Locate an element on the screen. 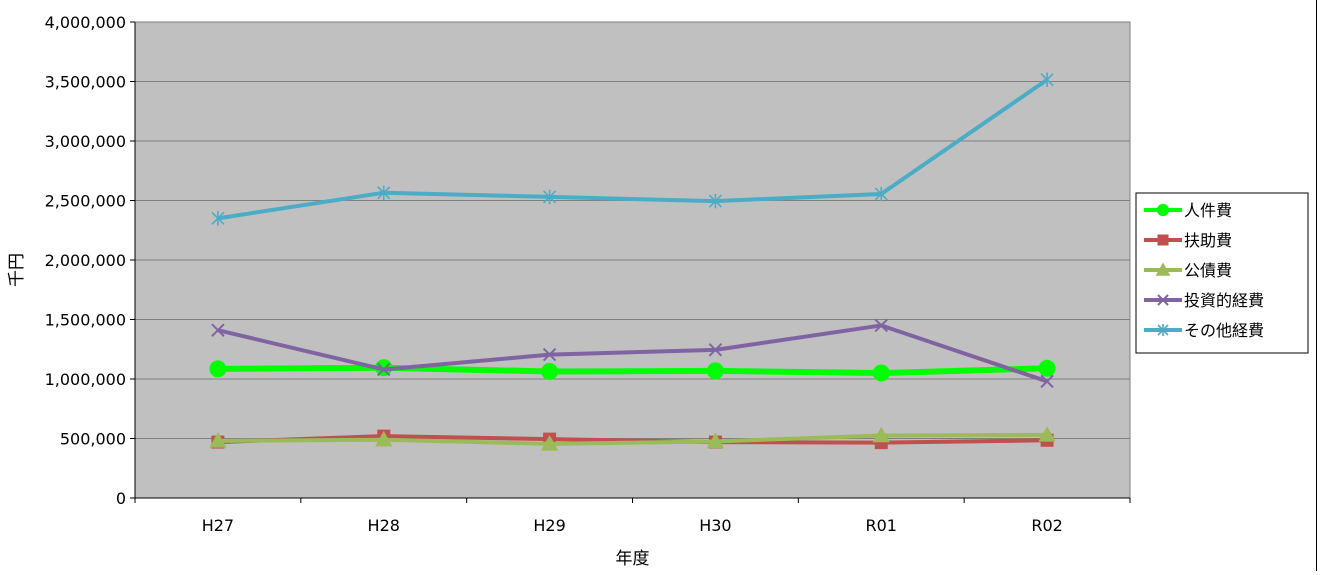  legend-label: 投資的経費 is located at coordinates (1224, 300).